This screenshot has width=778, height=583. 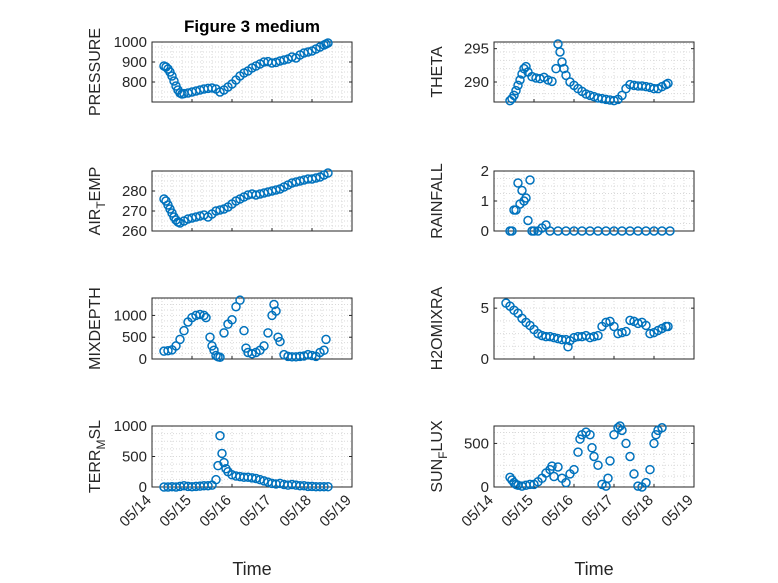 I want to click on subplot-5: 0 500 1000 MIXDEPTH, so click(x=220, y=328).